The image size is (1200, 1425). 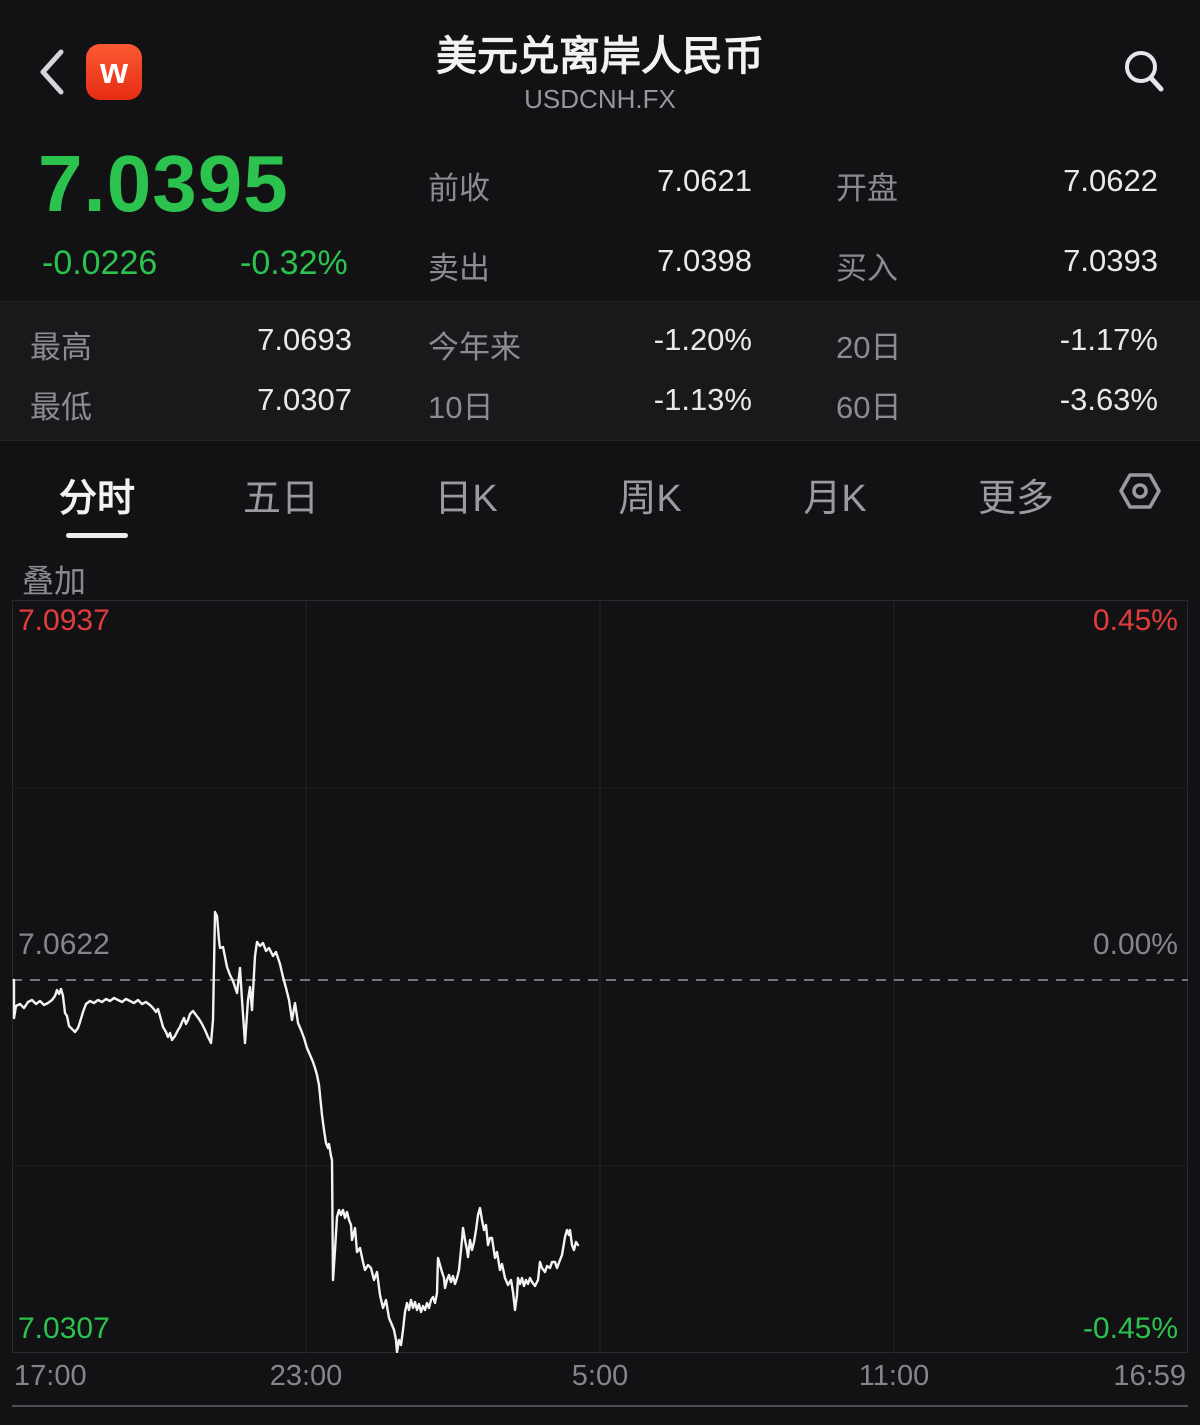 I want to click on stat-label-20d: 20日, so click(x=869, y=347).